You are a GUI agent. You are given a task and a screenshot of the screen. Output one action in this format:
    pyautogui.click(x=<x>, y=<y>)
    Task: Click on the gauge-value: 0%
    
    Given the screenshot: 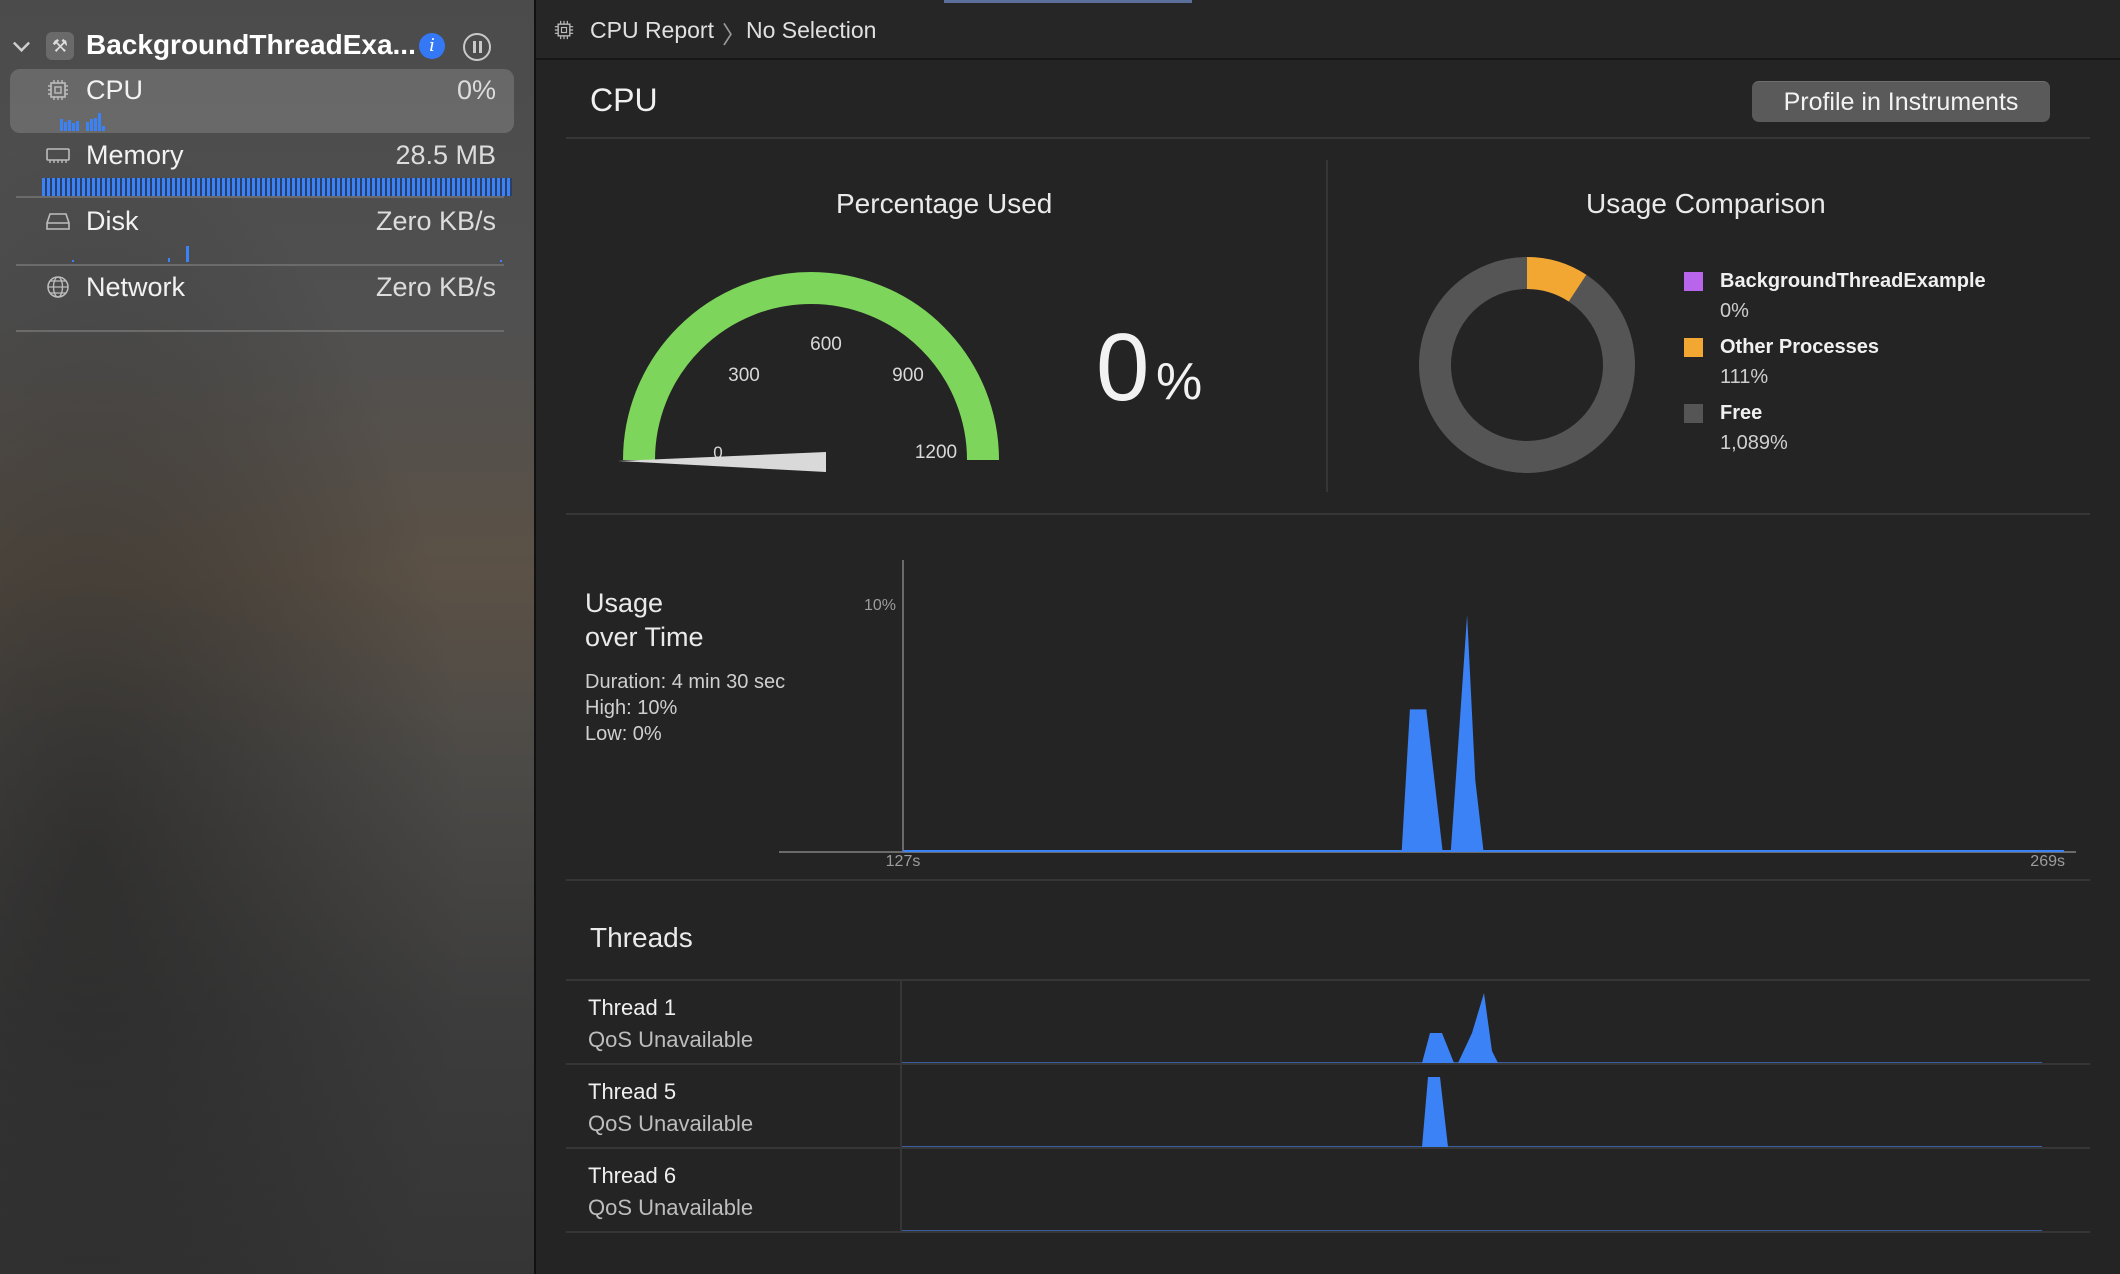 What is the action you would take?
    pyautogui.click(x=476, y=90)
    